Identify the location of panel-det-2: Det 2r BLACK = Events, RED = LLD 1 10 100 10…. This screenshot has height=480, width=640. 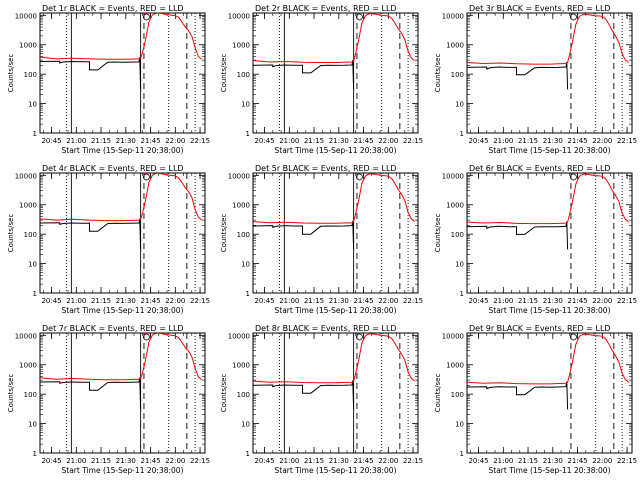
(321, 79).